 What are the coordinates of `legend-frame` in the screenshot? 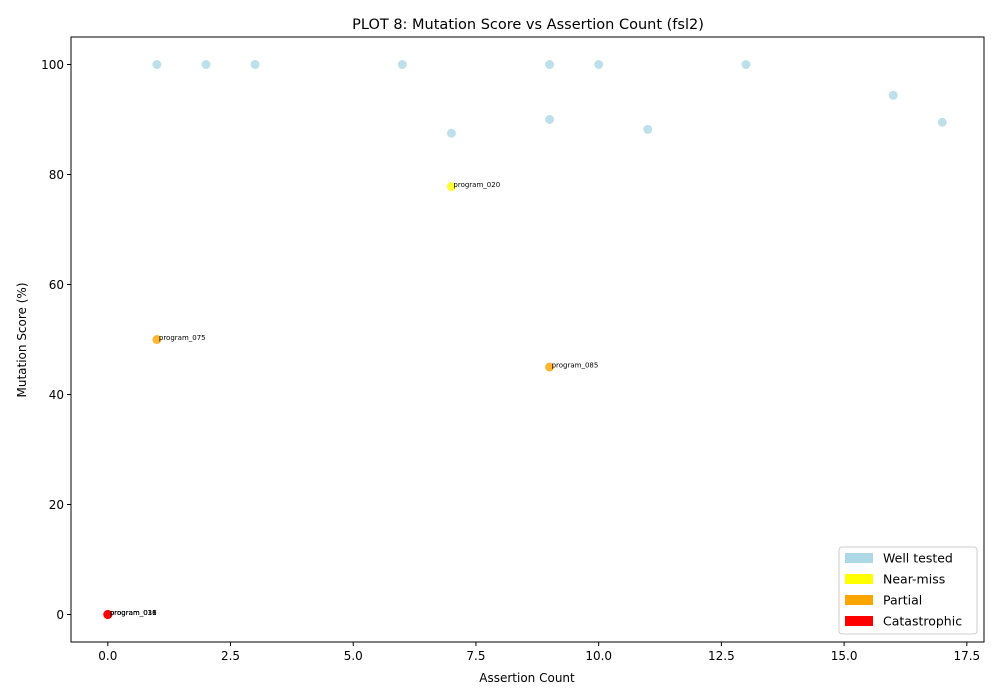 It's located at (908, 590).